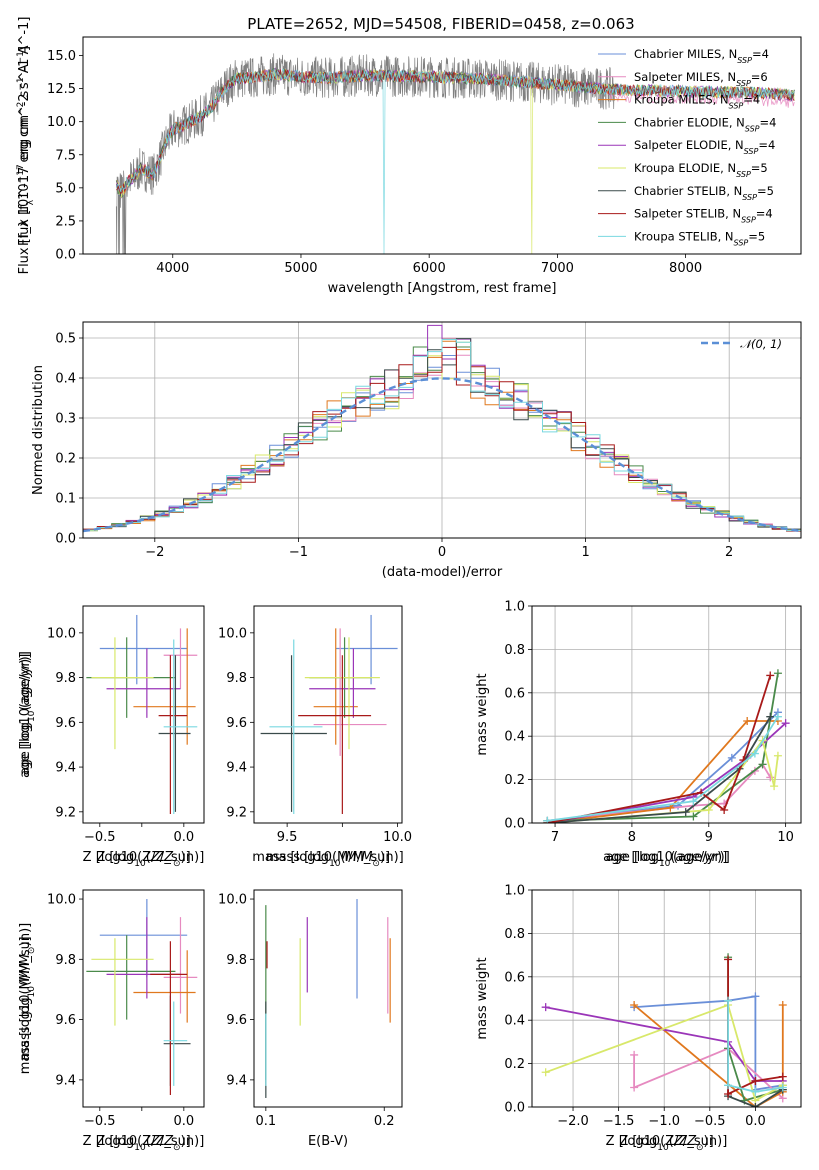 Image resolution: width=819 pixels, height=1170 pixels. Describe the element at coordinates (65, 419) in the screenshot. I see `y-tick-label: 0.3` at that location.